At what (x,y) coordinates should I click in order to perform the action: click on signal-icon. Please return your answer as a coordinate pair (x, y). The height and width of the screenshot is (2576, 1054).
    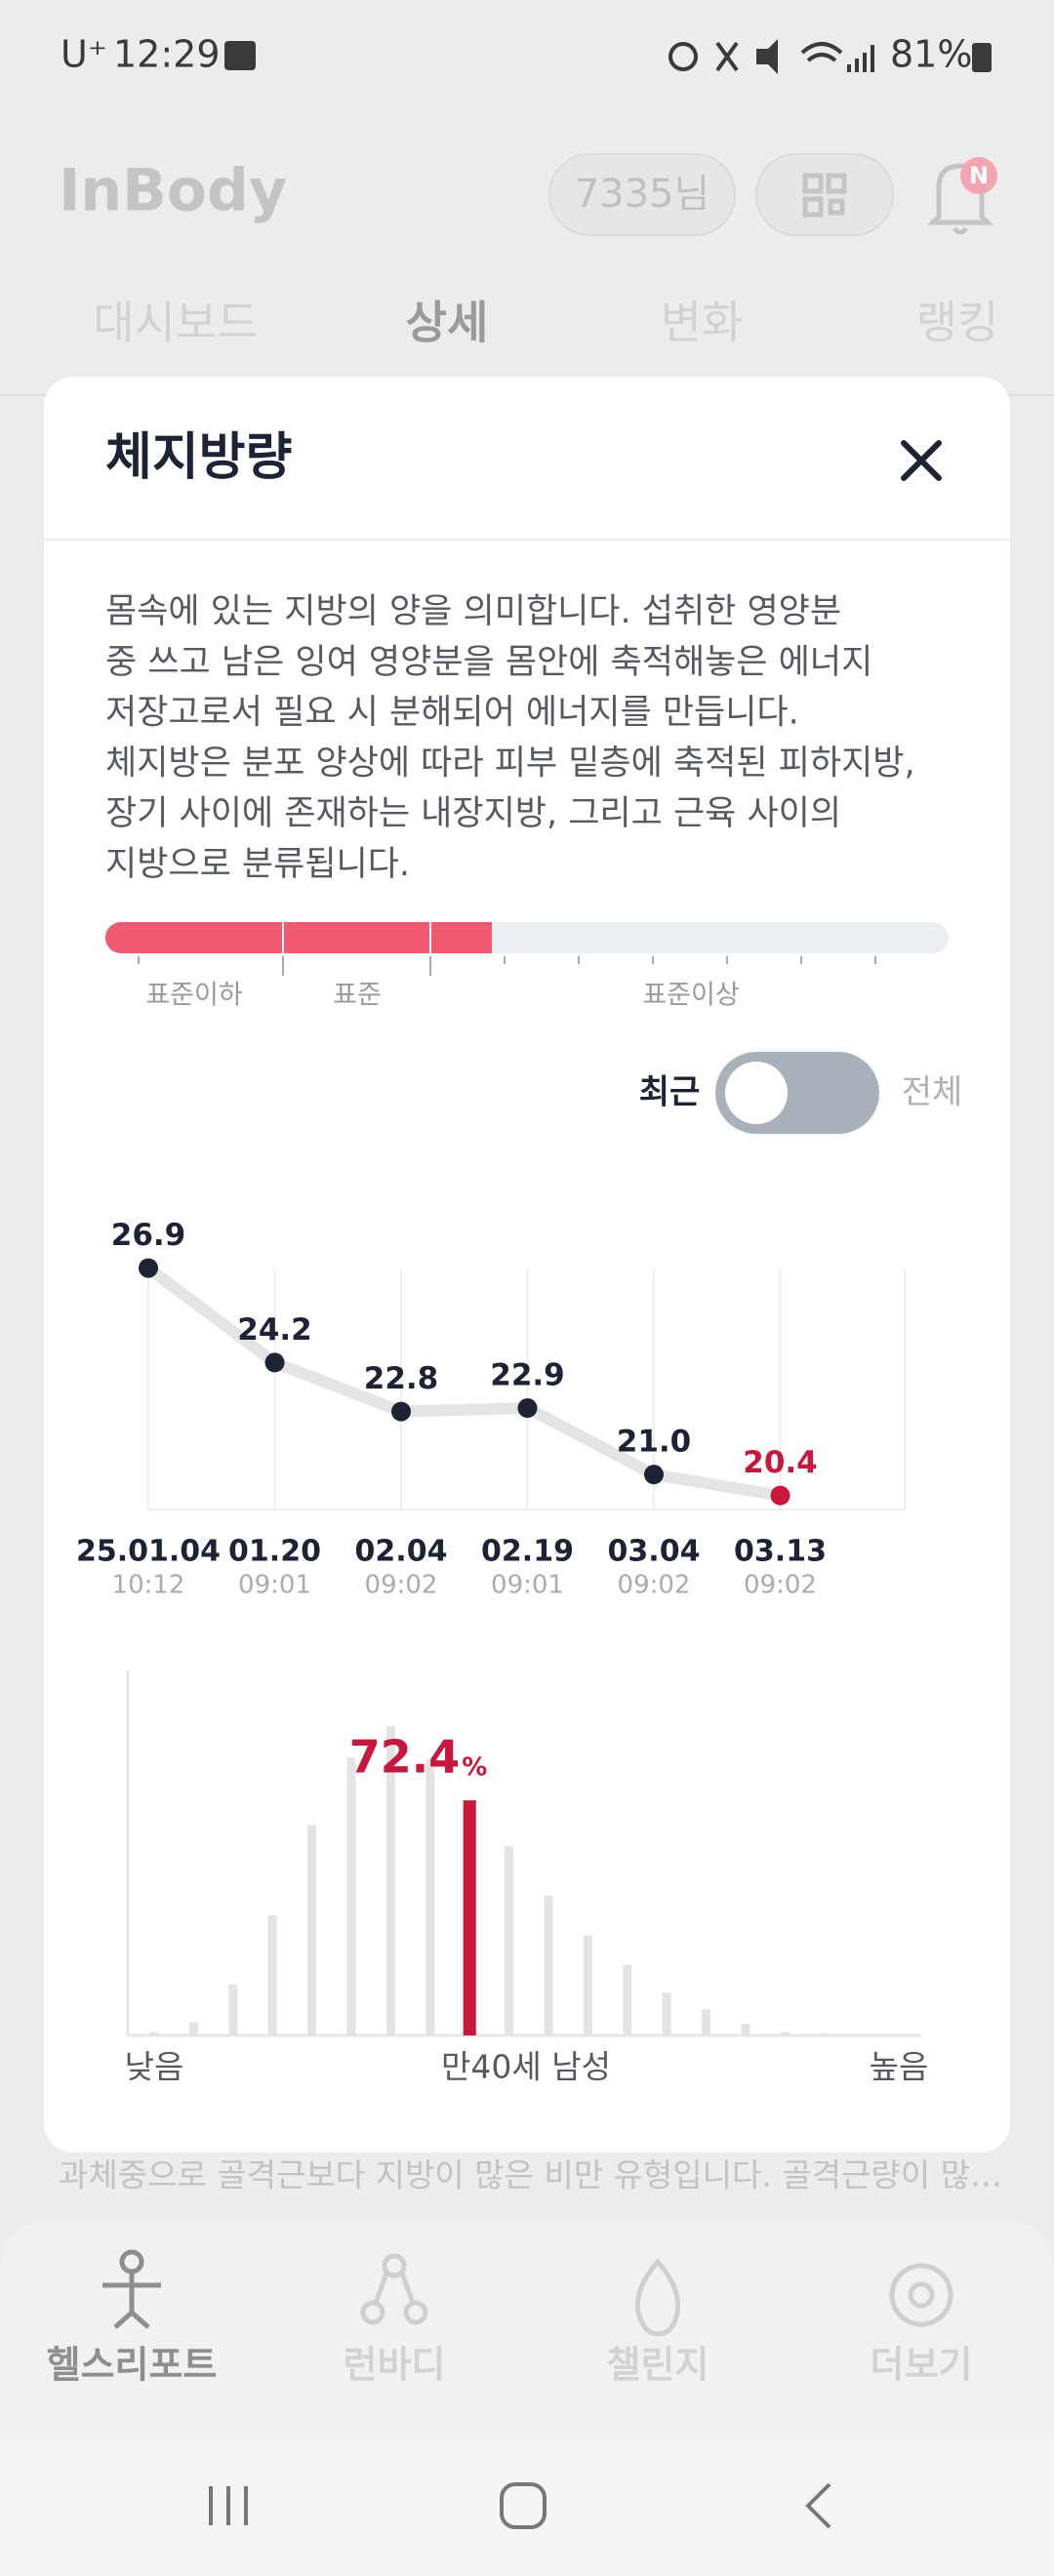
    Looking at the image, I should click on (861, 58).